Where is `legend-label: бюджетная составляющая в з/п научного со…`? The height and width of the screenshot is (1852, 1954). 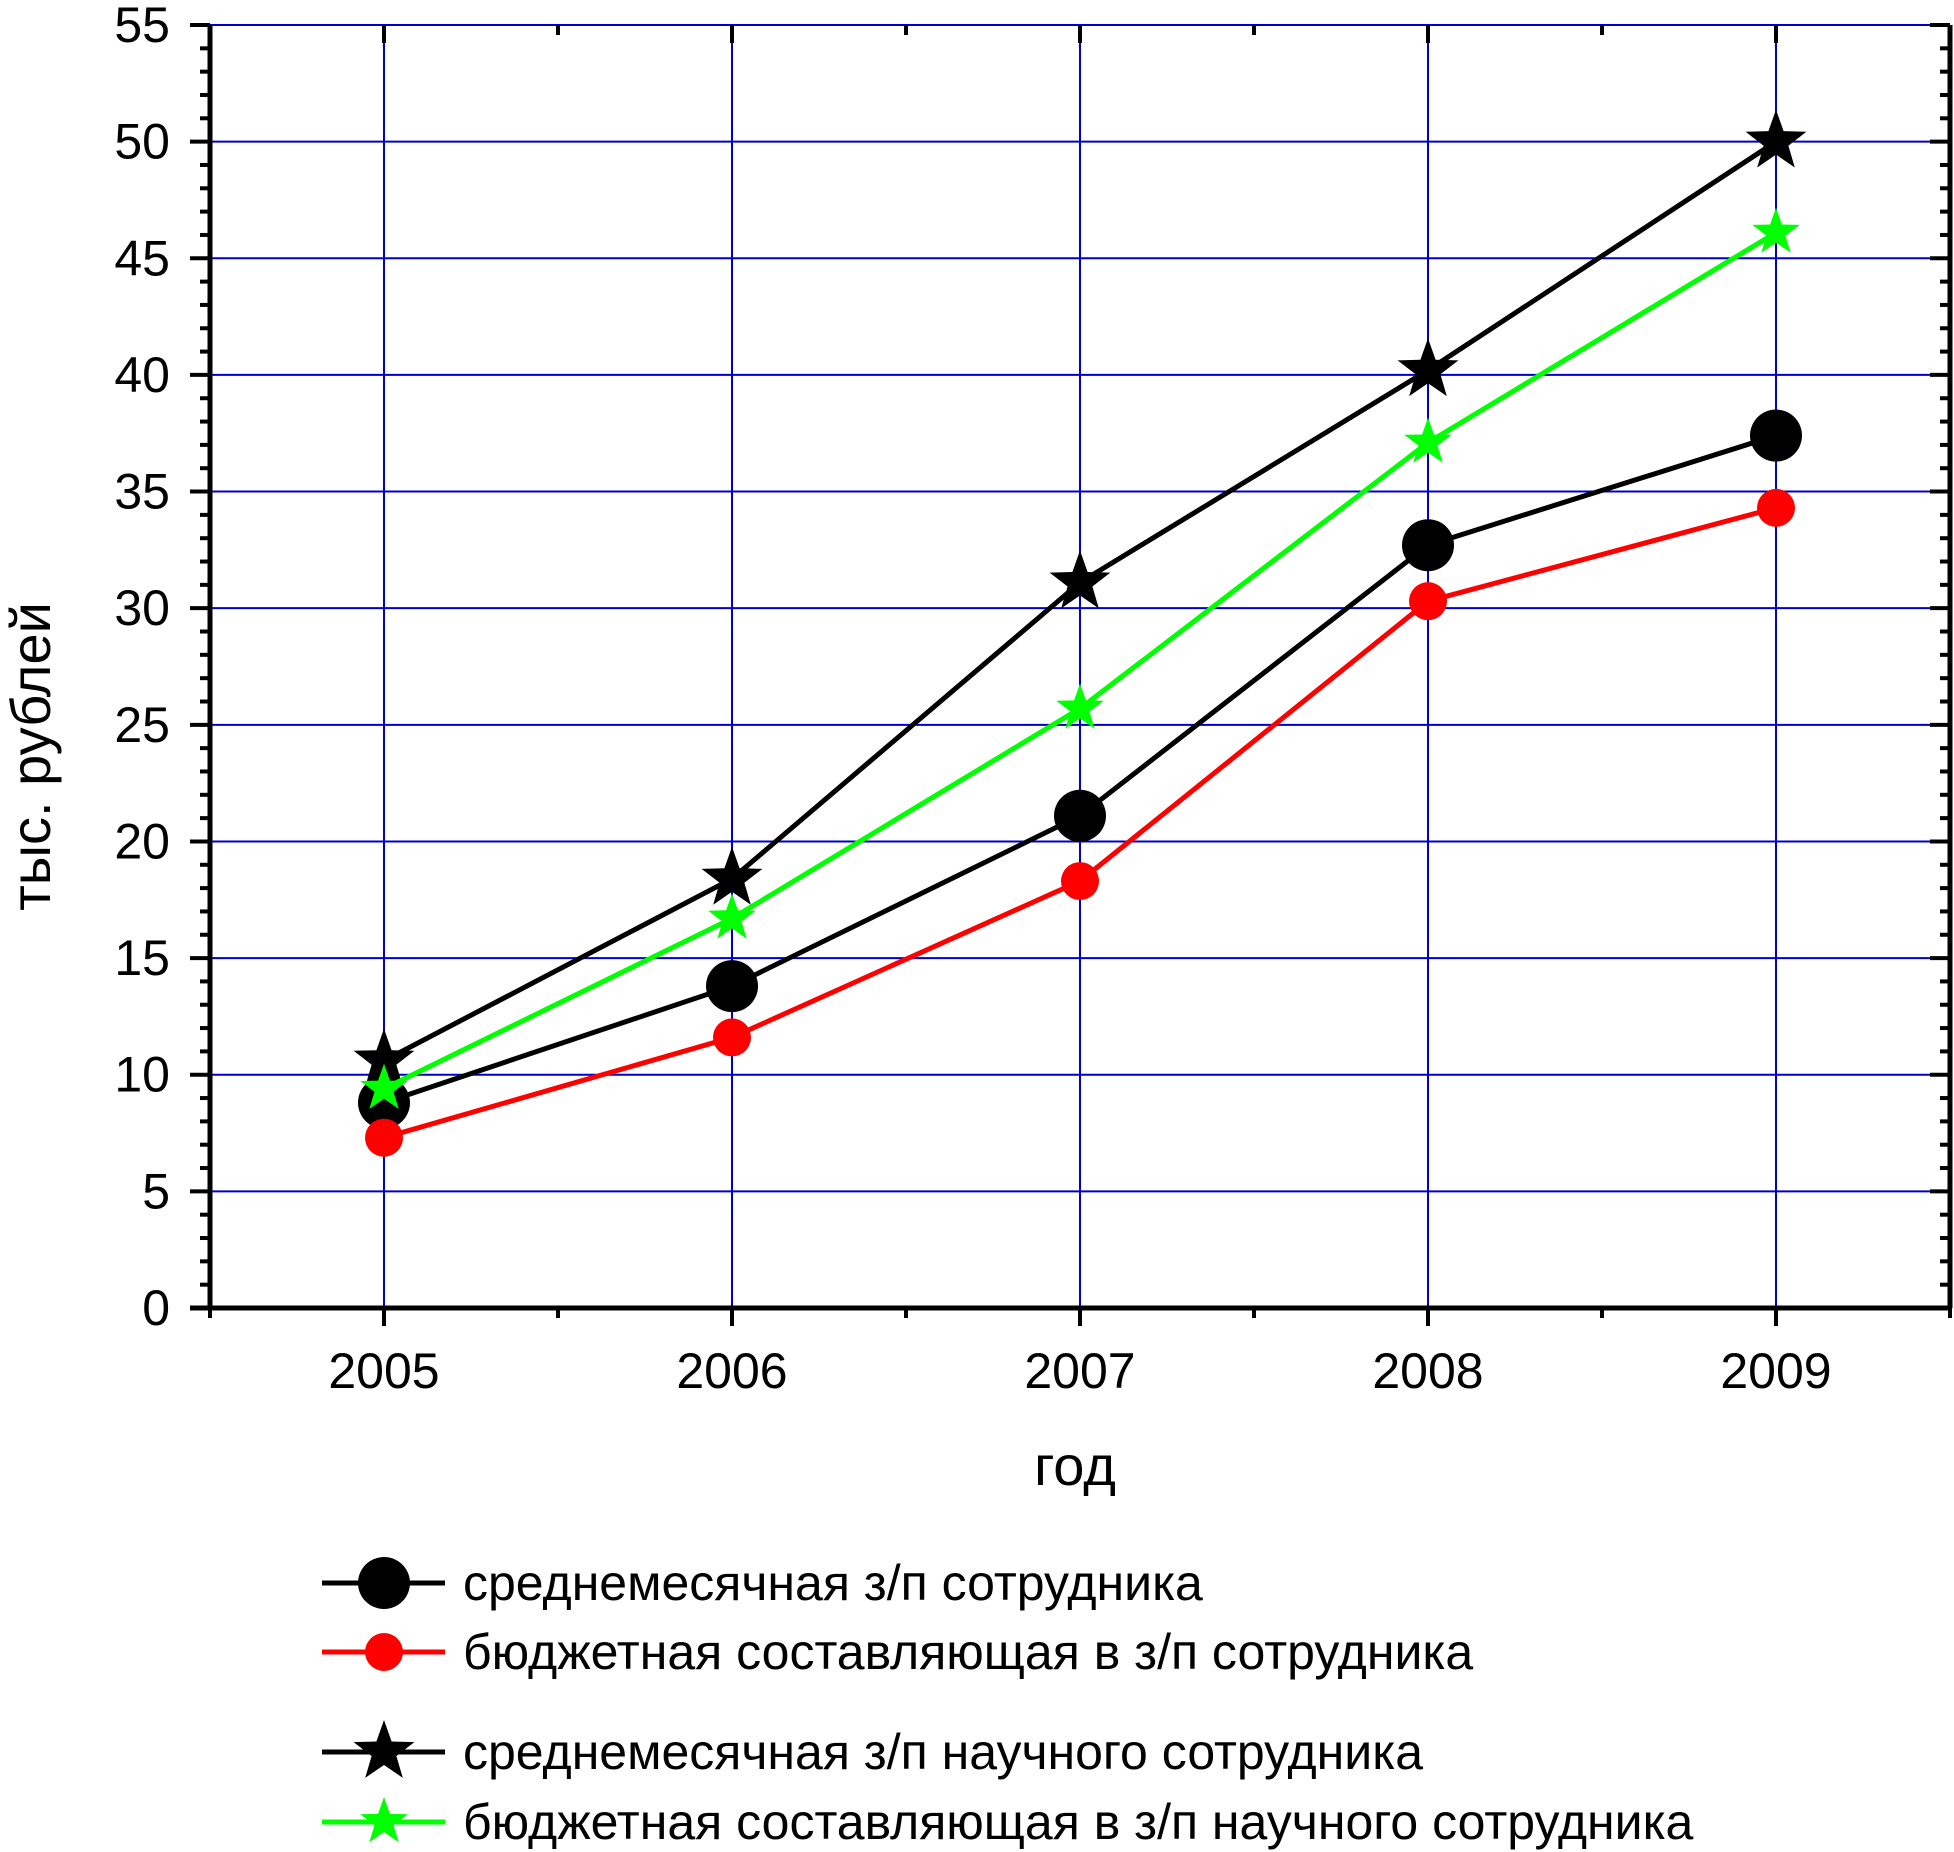 legend-label: бюджетная составляющая в з/п научного со… is located at coordinates (1078, 1822).